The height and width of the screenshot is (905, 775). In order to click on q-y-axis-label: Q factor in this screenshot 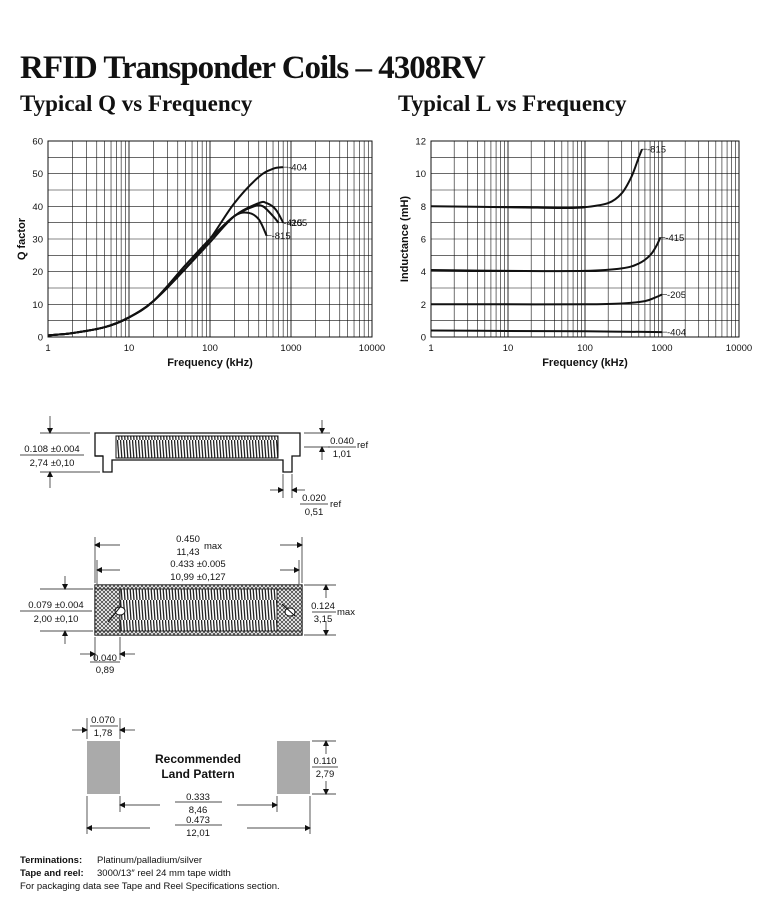, I will do `click(22, 238)`.